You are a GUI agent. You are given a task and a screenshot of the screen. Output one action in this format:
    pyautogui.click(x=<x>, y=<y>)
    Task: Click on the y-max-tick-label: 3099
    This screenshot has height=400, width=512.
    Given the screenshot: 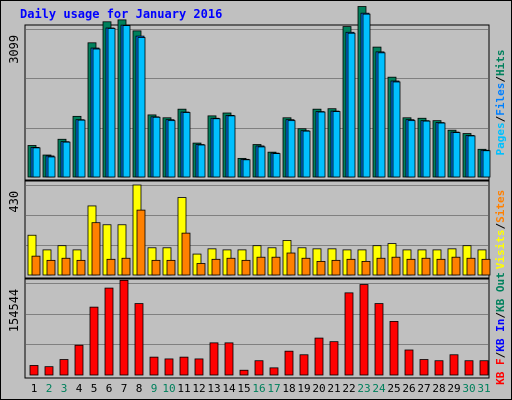 What is the action you would take?
    pyautogui.click(x=14, y=49)
    